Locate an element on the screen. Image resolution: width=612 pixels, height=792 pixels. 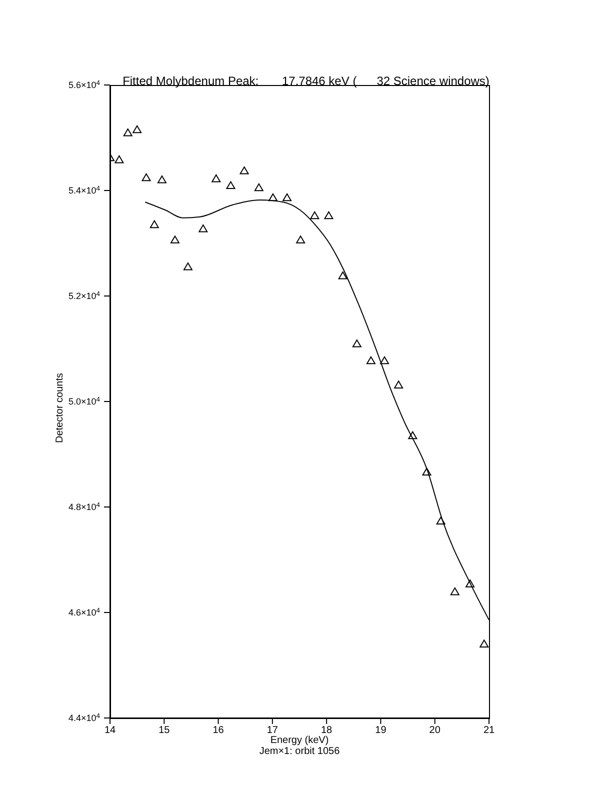
x-tick-label: 18 is located at coordinates (327, 730).